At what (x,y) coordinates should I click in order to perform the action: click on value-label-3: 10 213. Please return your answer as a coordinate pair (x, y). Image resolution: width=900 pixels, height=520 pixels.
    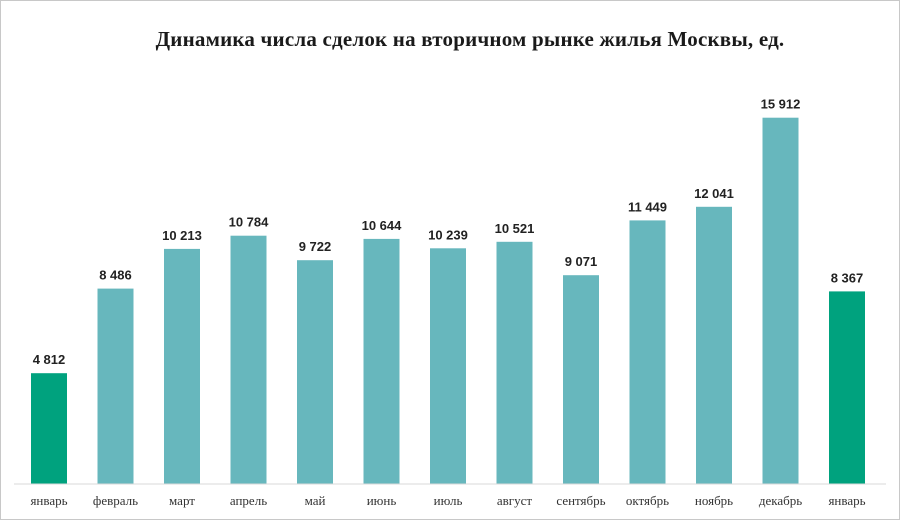
    Looking at the image, I should click on (182, 235).